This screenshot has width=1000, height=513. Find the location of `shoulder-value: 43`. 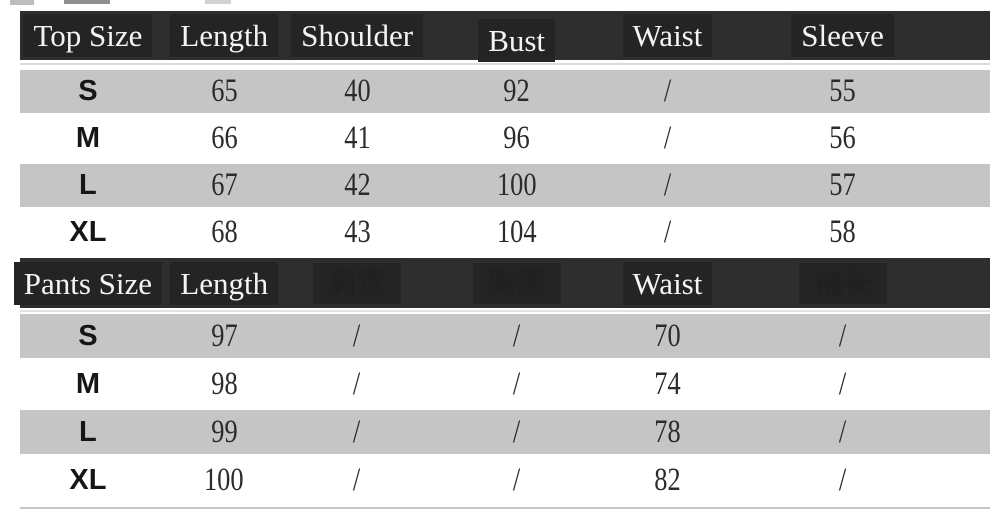

shoulder-value: 43 is located at coordinates (357, 232).